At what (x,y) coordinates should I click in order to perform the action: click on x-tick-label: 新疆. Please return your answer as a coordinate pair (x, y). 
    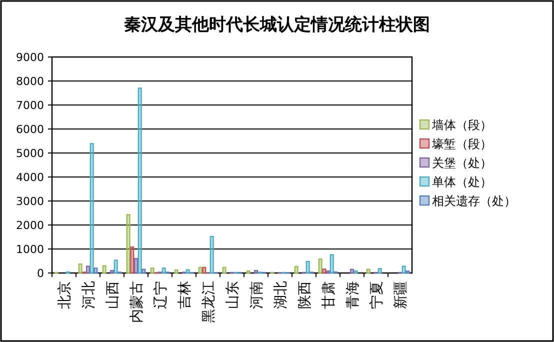
    Looking at the image, I should click on (401, 295).